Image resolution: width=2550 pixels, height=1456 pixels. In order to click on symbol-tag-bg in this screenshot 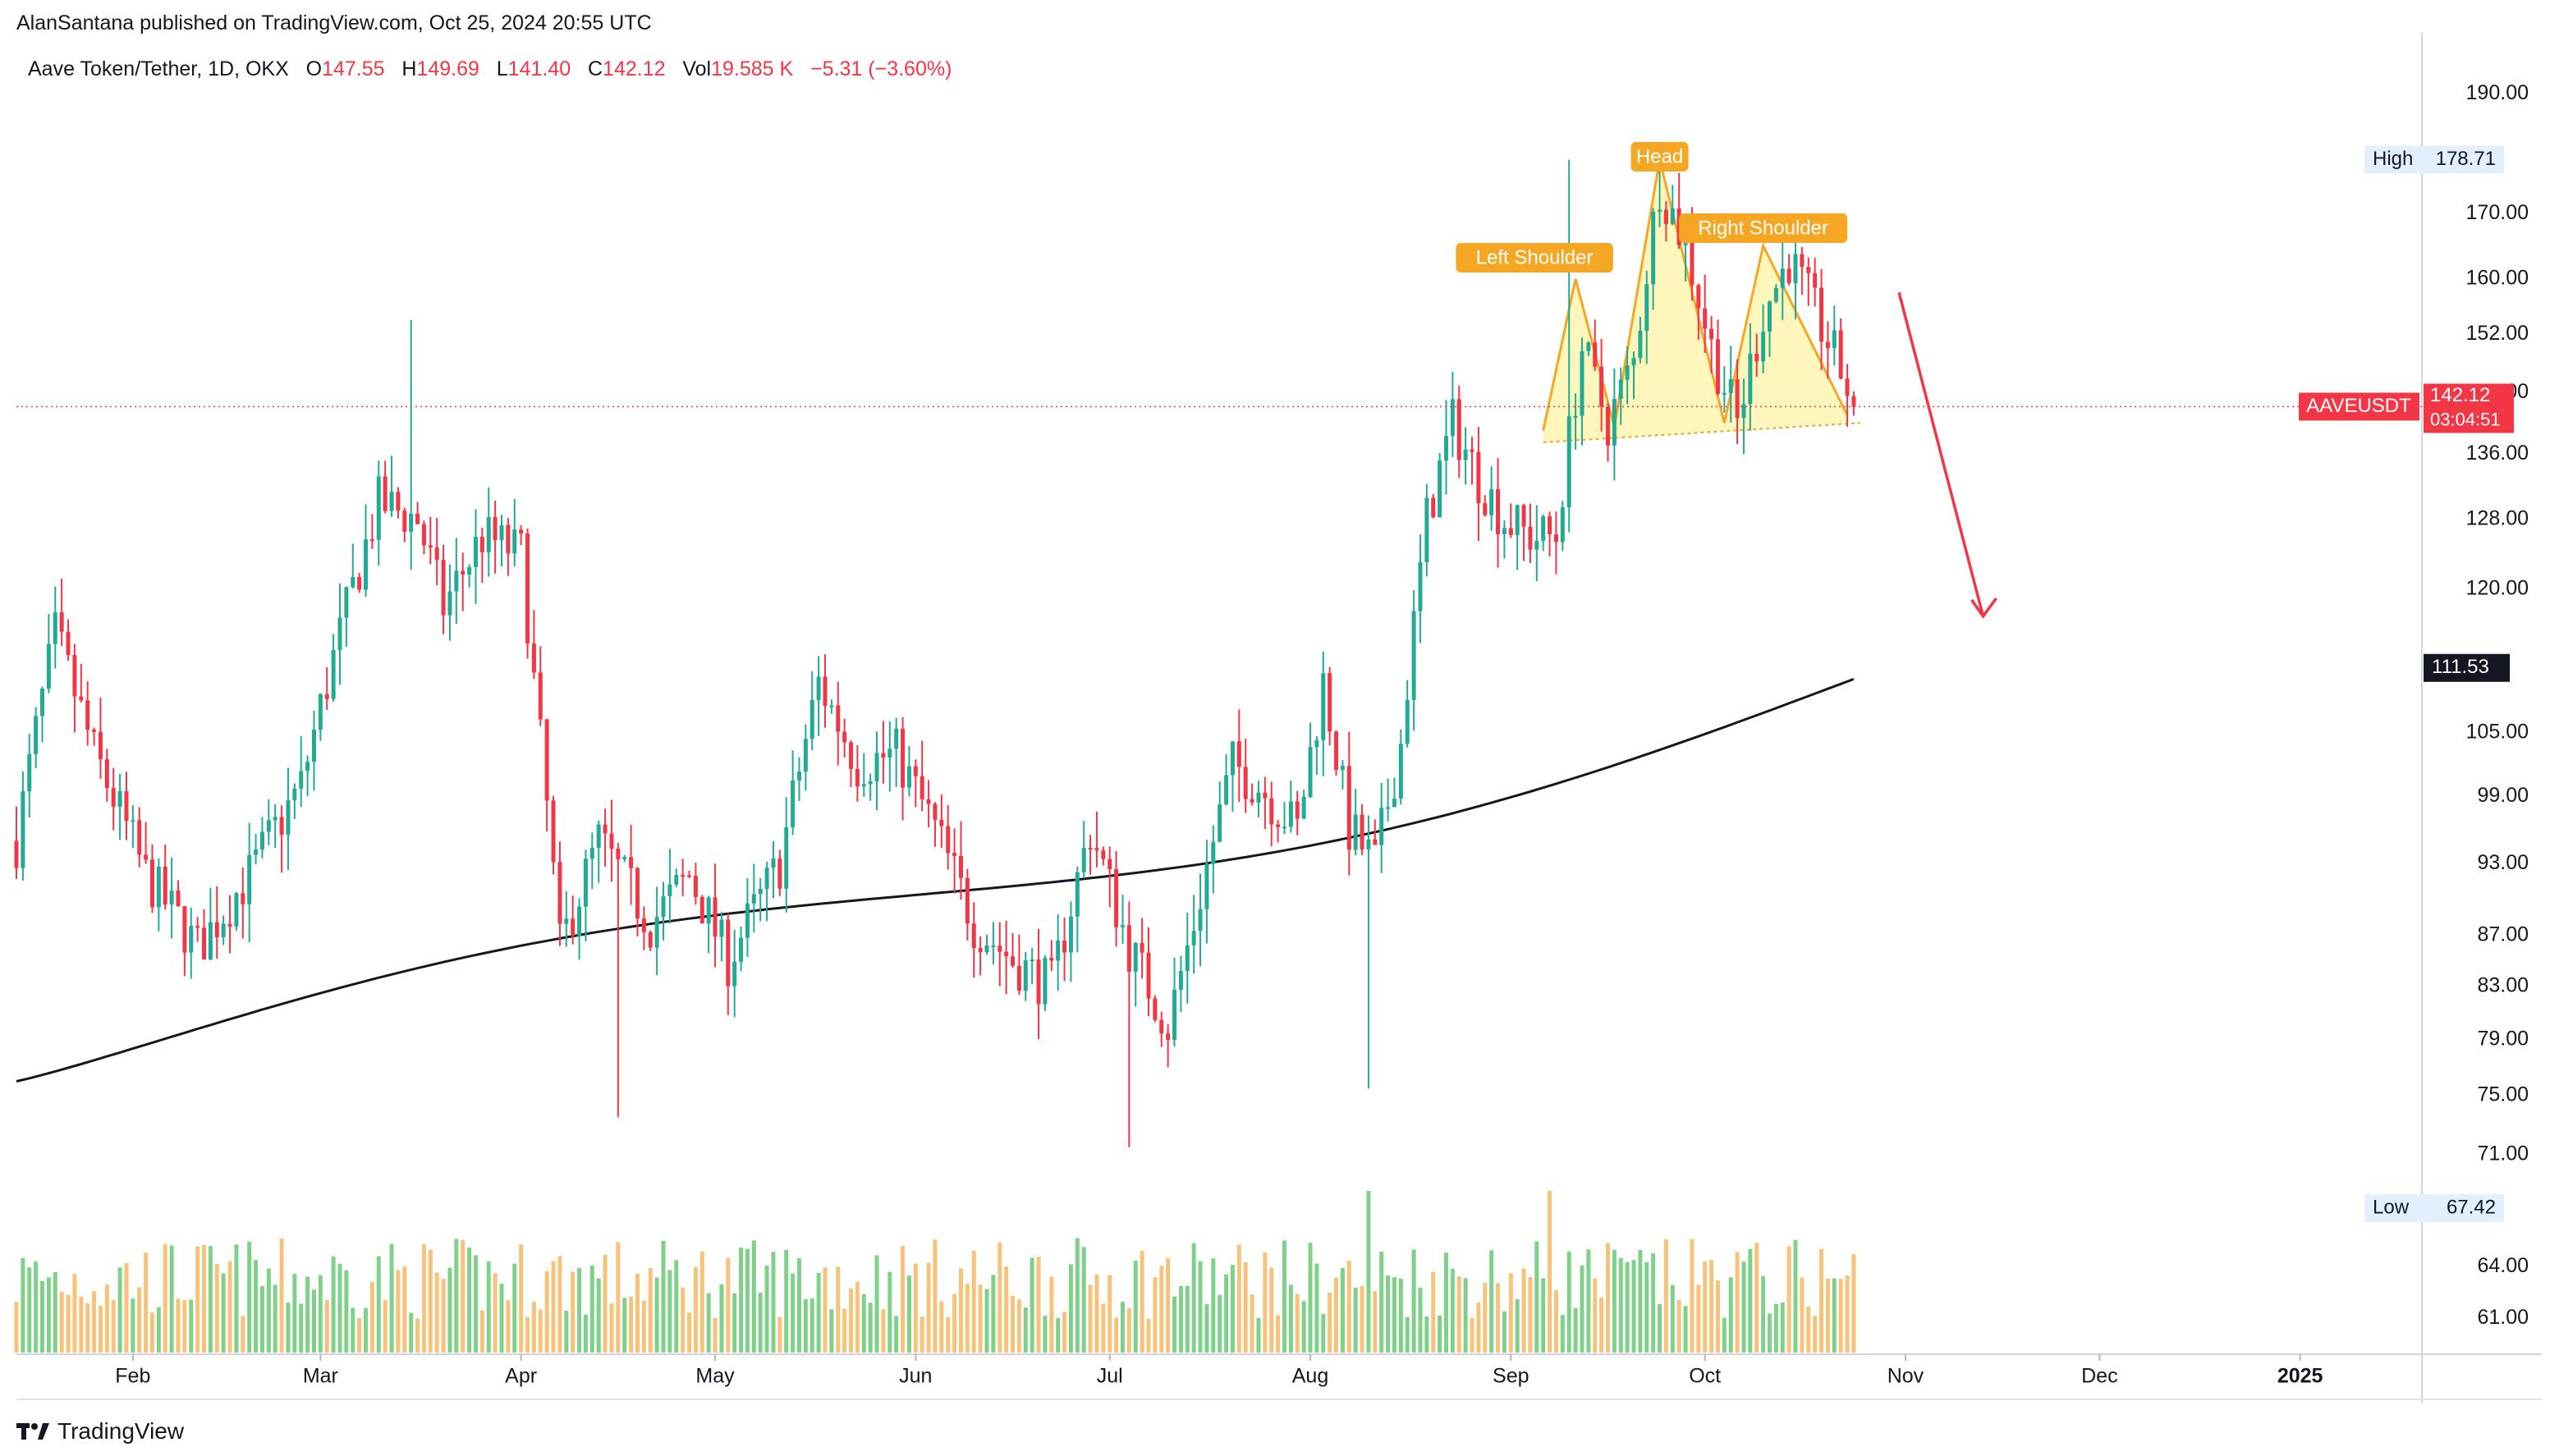, I will do `click(2359, 406)`.